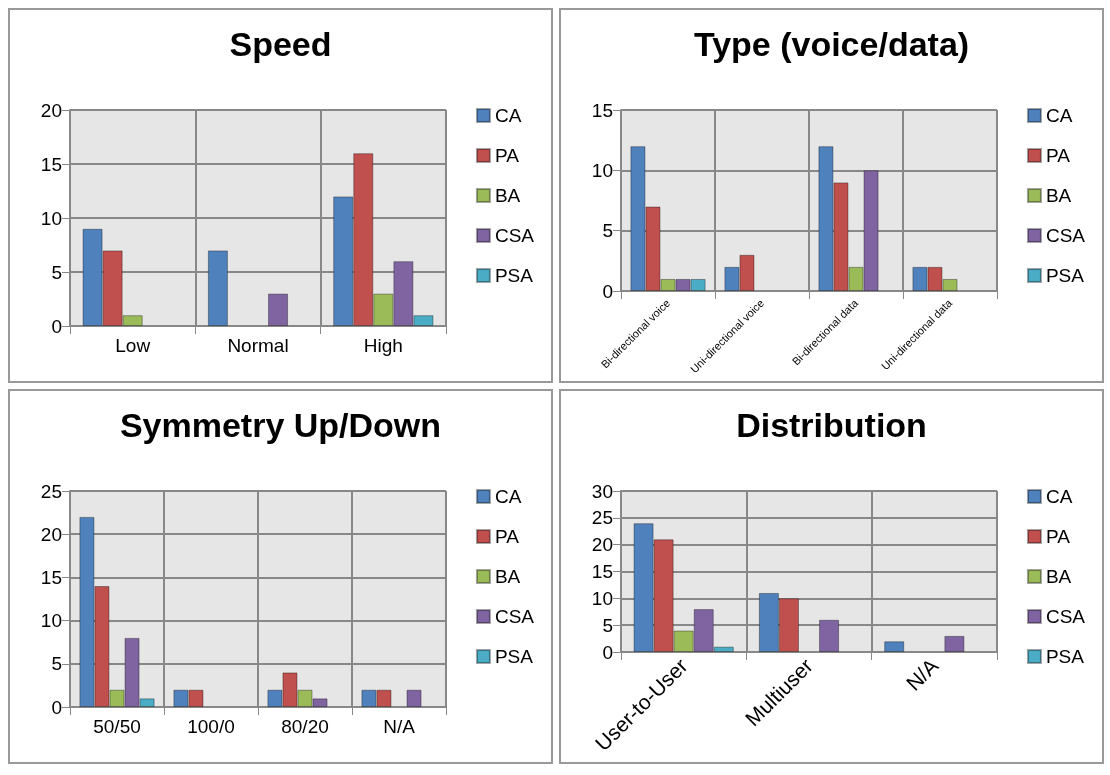  I want to click on chart-title: Distribution, so click(831, 425).